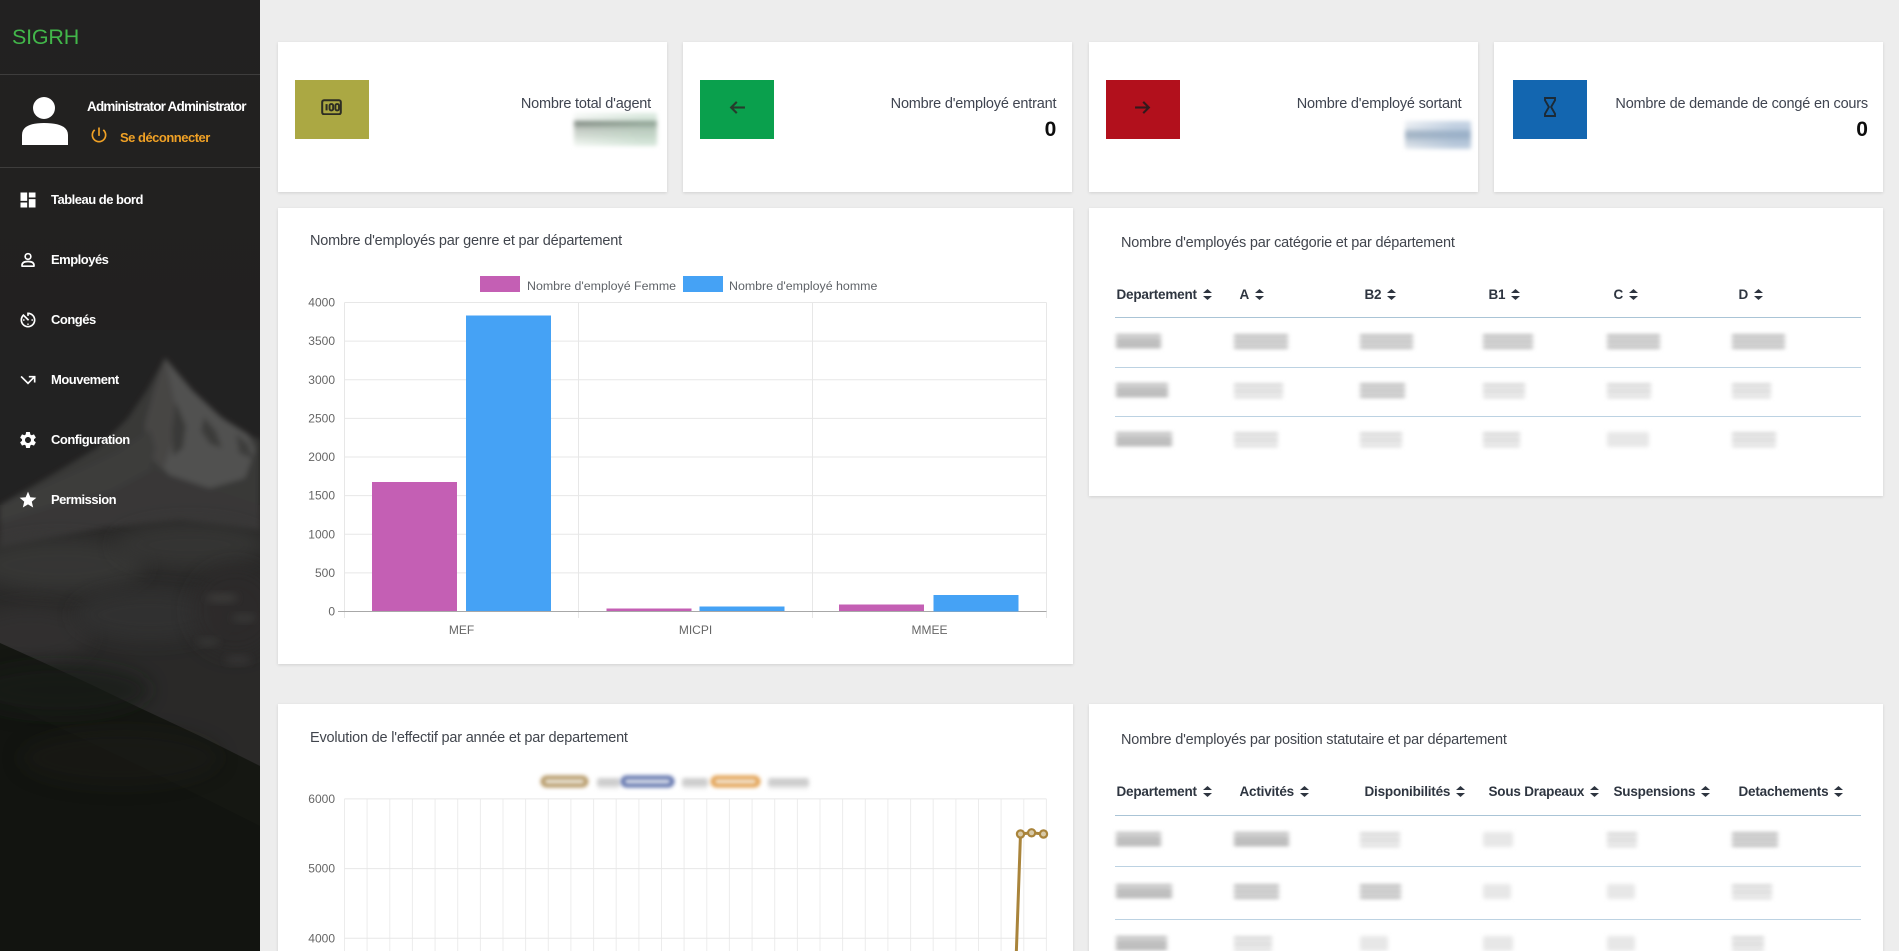 This screenshot has height=951, width=1899. What do you see at coordinates (461, 630) in the screenshot?
I see `svg-text: MEF` at bounding box center [461, 630].